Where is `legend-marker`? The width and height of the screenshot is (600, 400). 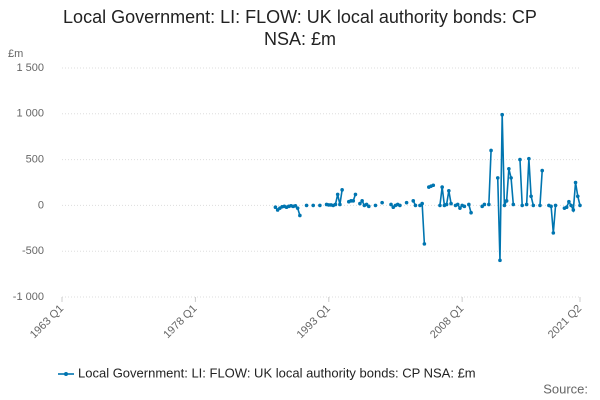 legend-marker is located at coordinates (66, 374).